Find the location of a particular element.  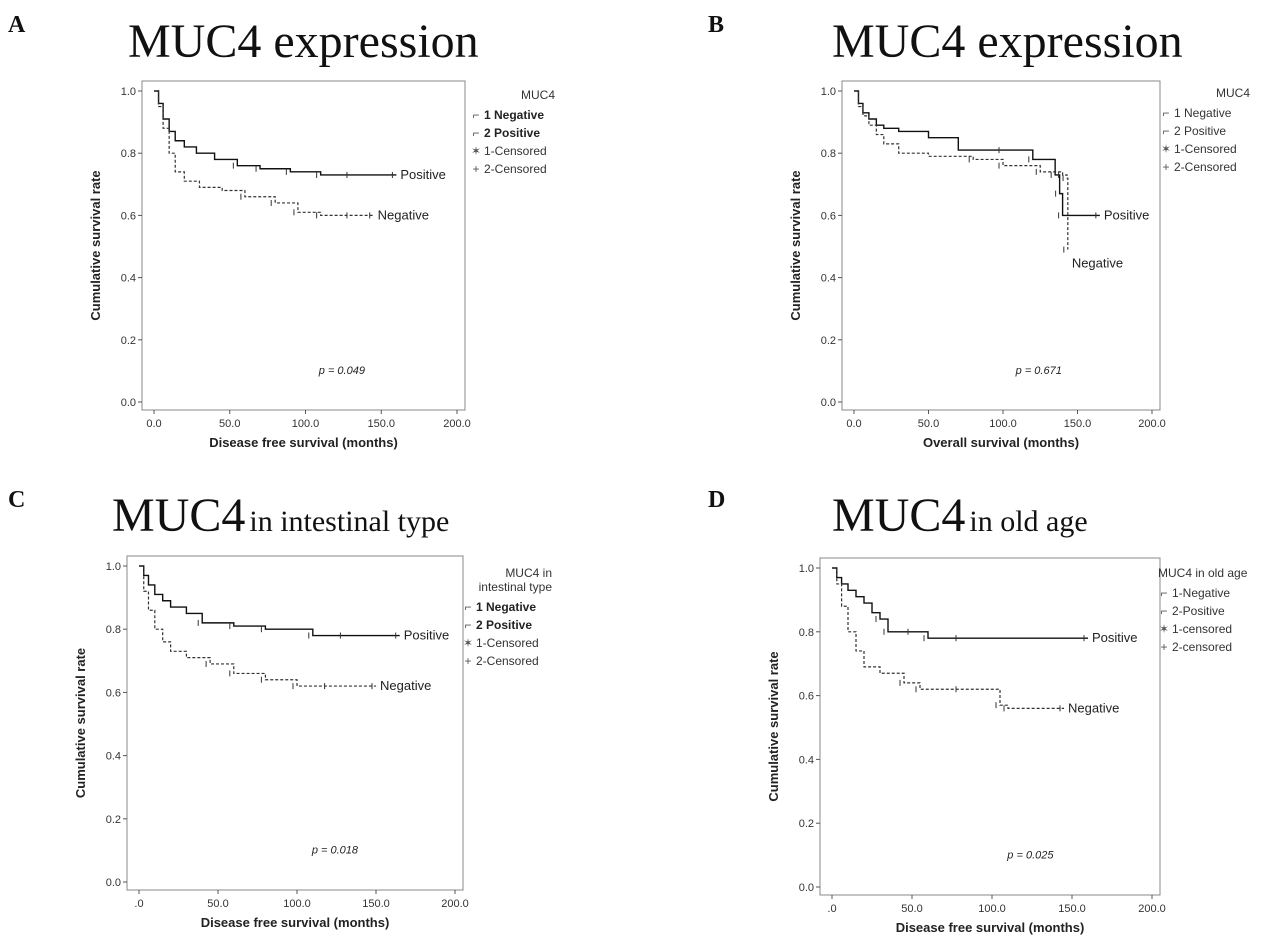

legend-censored-1: ✶ 1-censored is located at coordinates (1195, 629).